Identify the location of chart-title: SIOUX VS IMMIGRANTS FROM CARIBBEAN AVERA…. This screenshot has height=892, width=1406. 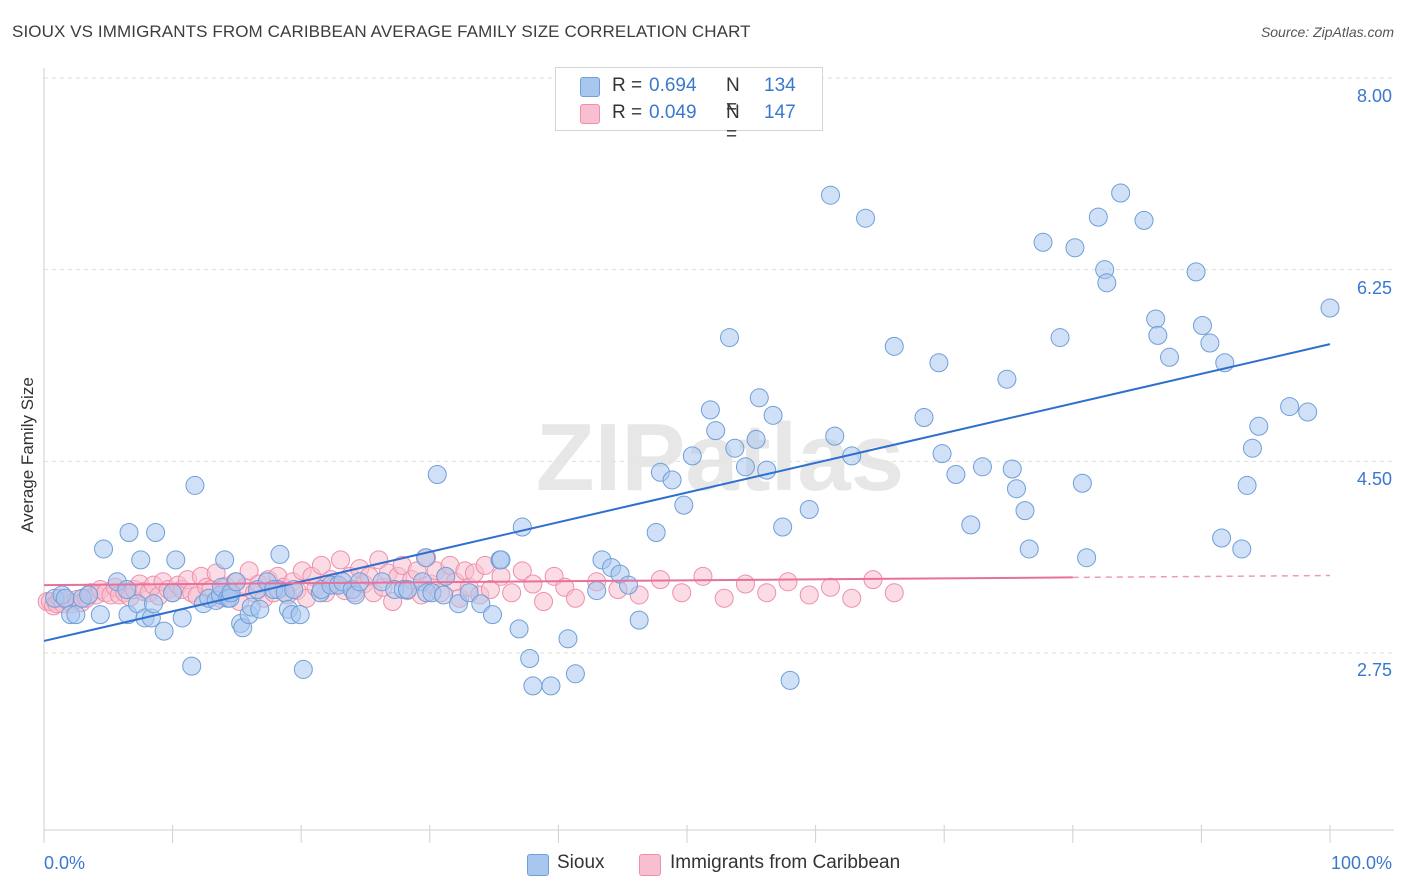
(381, 31).